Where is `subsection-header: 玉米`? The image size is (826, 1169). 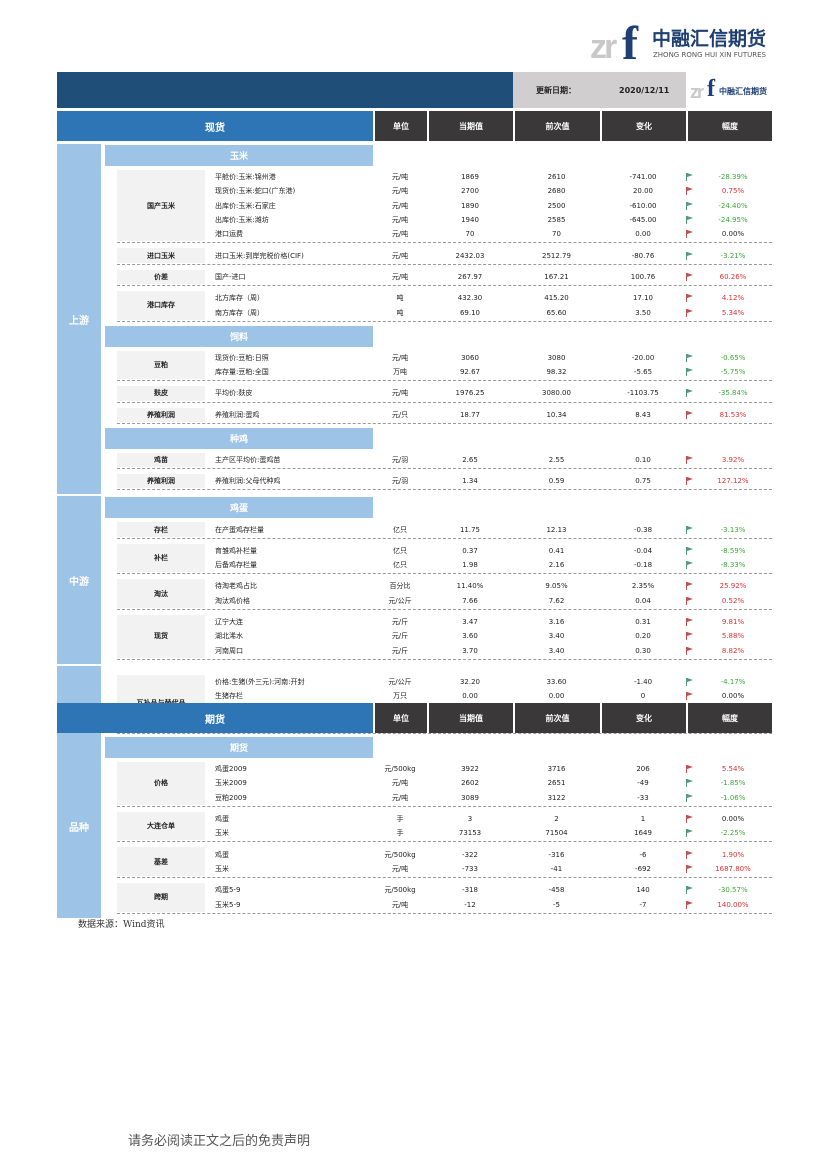
subsection-header: 玉米 is located at coordinates (239, 155).